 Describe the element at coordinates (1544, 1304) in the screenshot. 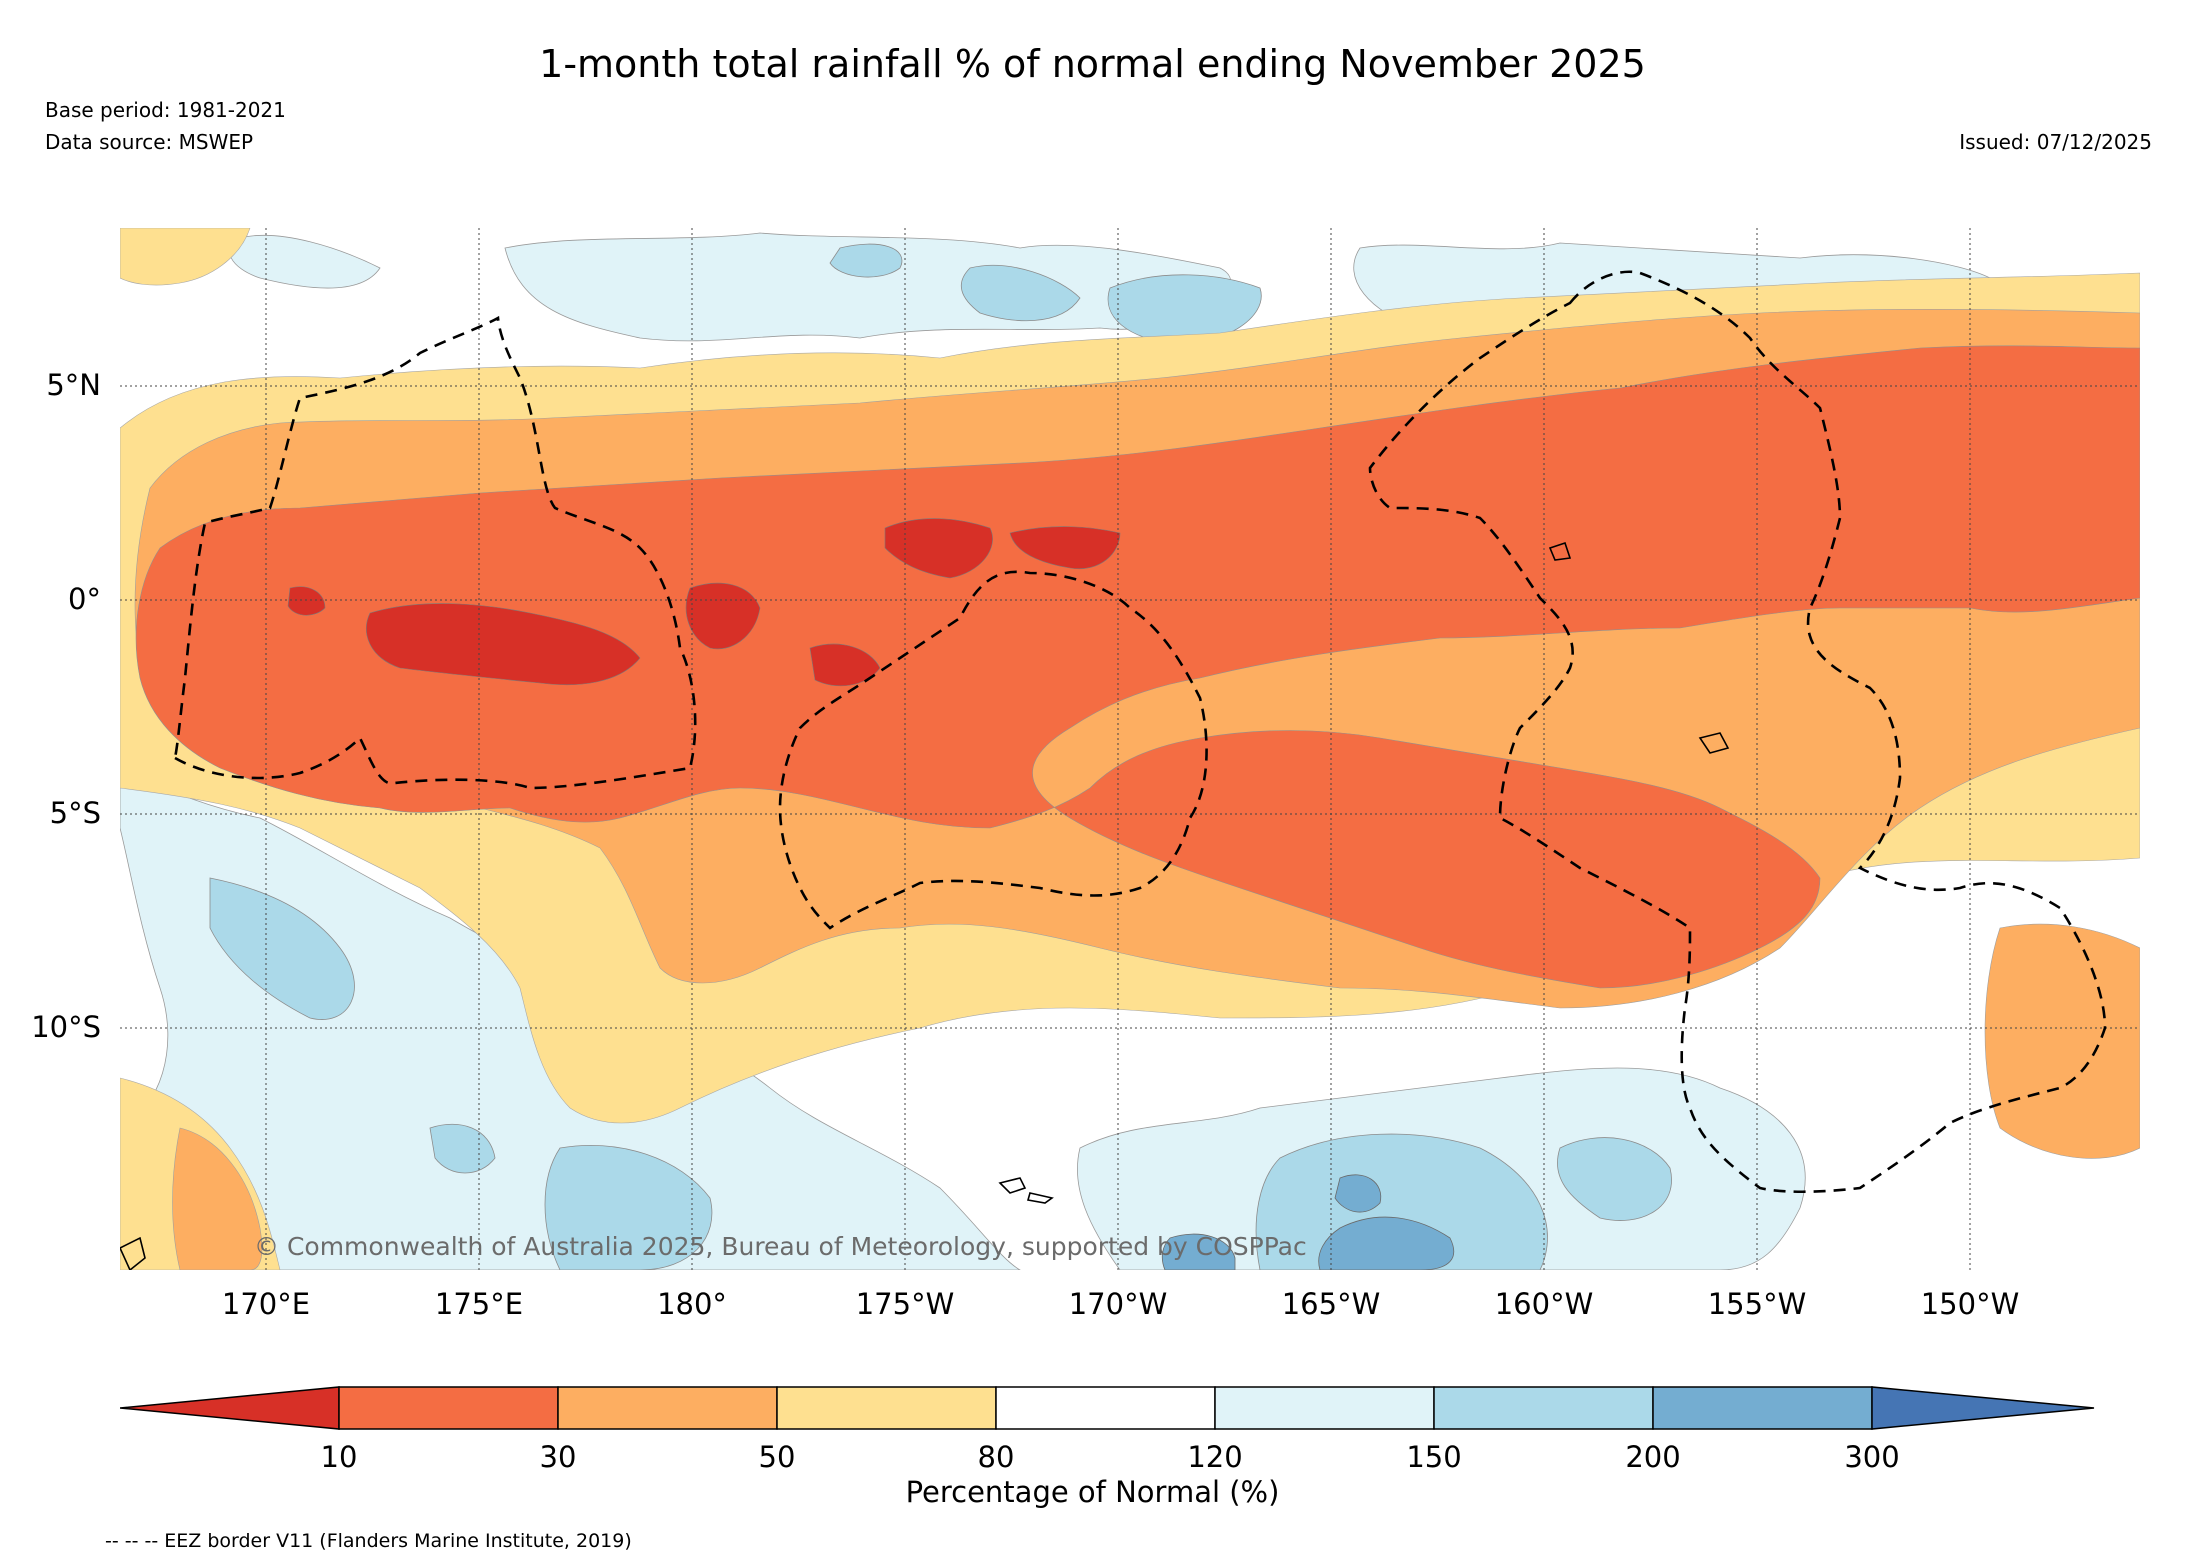

I see `lon-label-160w: 160°W` at that location.